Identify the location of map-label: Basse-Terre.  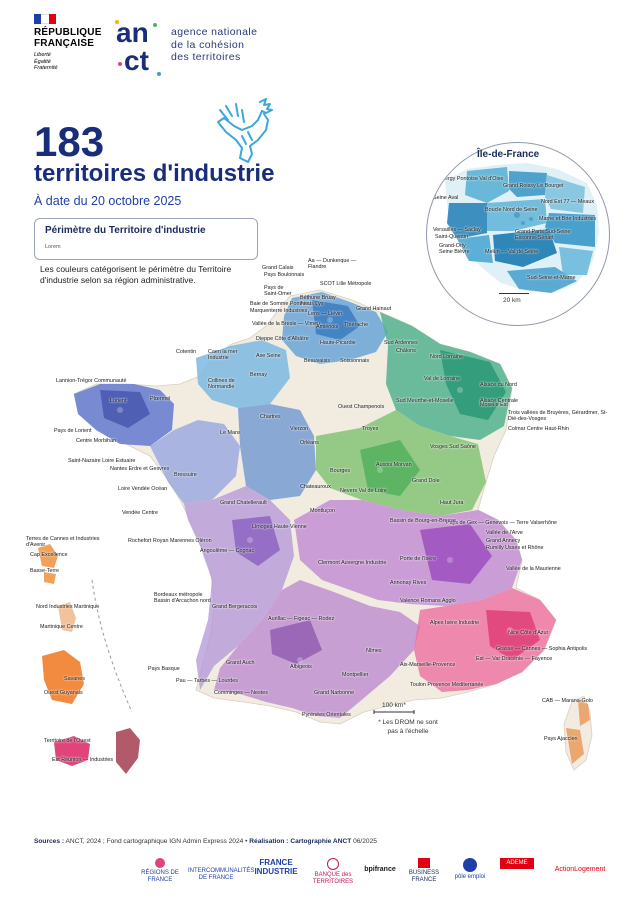
(45, 571).